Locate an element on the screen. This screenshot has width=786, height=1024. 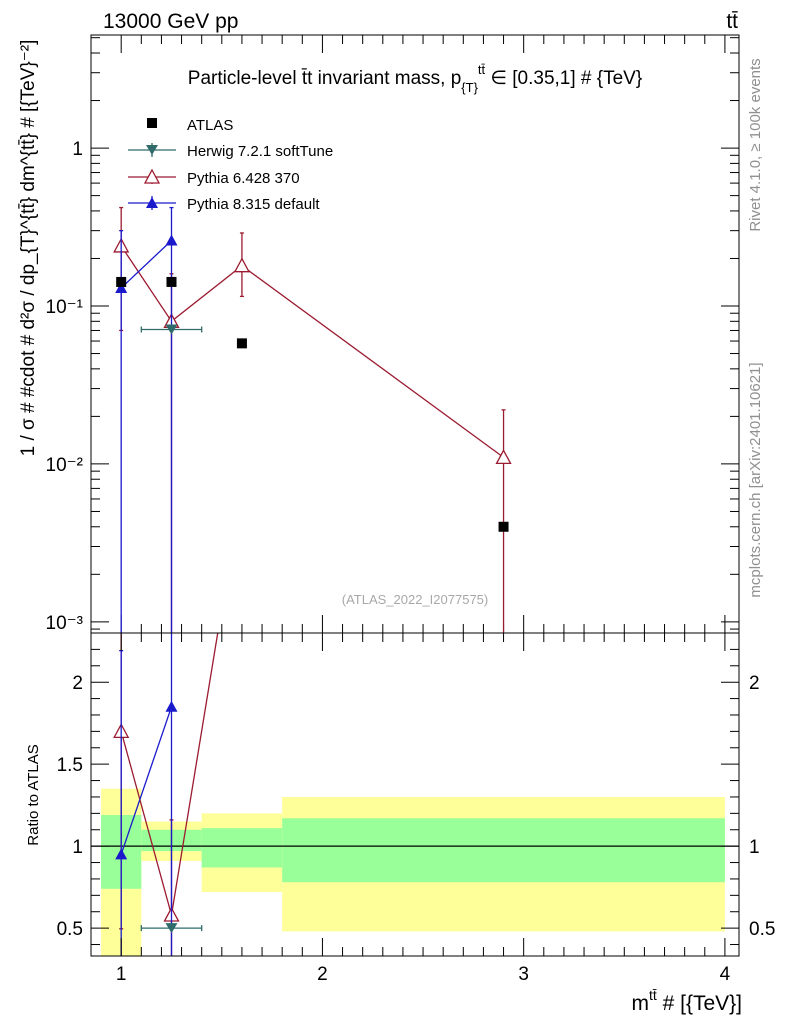
series-atlas is located at coordinates (312, 404).